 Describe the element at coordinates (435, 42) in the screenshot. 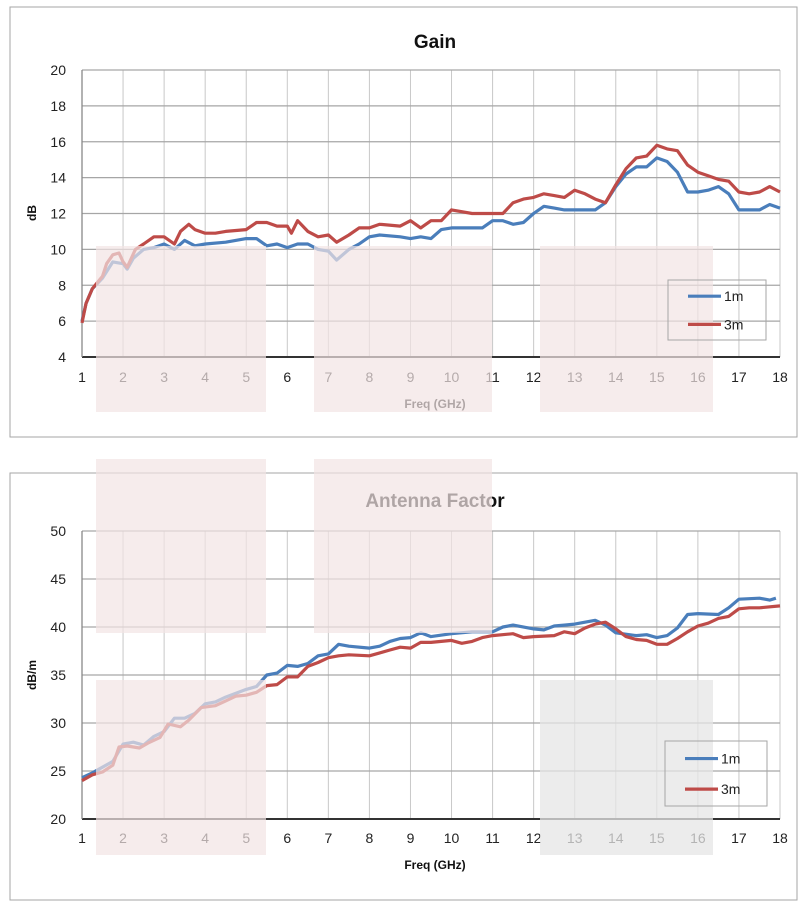

I see `chart-title: Gain` at that location.